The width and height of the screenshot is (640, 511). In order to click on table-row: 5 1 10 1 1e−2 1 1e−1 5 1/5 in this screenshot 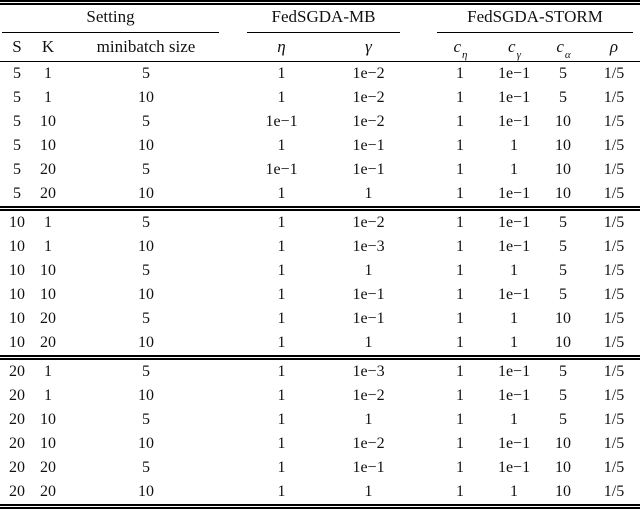, I will do `click(320, 98)`.